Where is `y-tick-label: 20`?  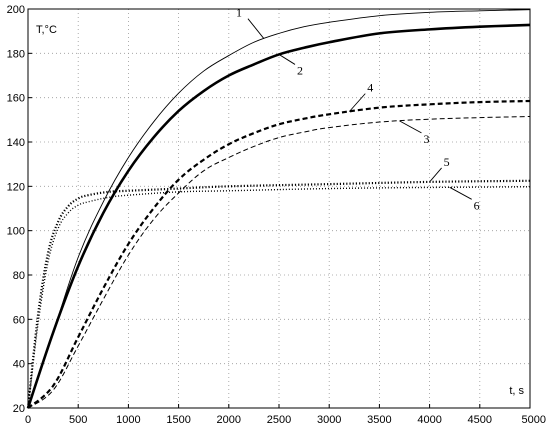
y-tick-label: 20 is located at coordinates (19, 409).